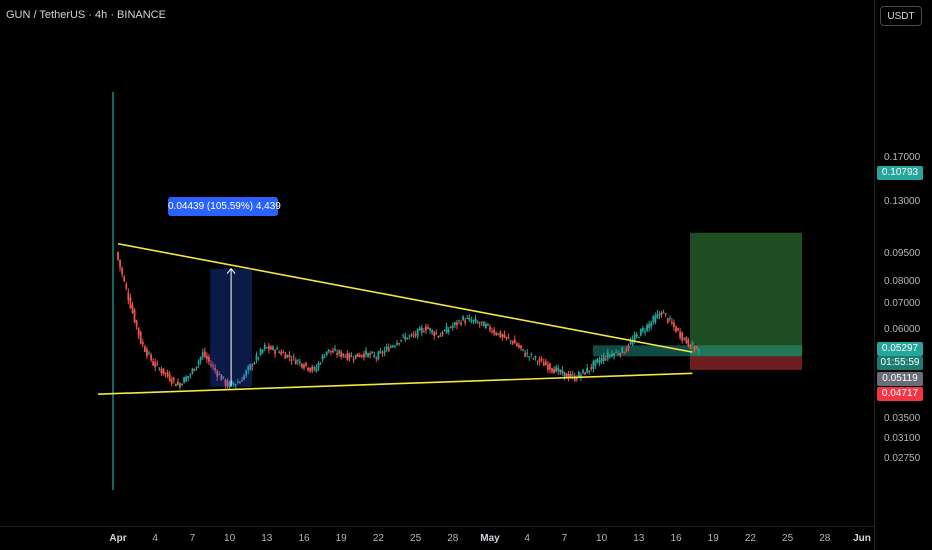 The image size is (932, 550). Describe the element at coordinates (267, 538) in the screenshot. I see `time-tick: 13` at that location.